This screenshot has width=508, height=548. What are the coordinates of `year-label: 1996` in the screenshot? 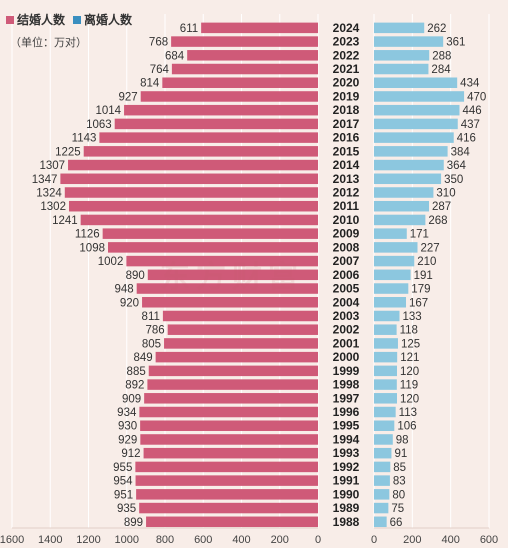 It's located at (346, 412).